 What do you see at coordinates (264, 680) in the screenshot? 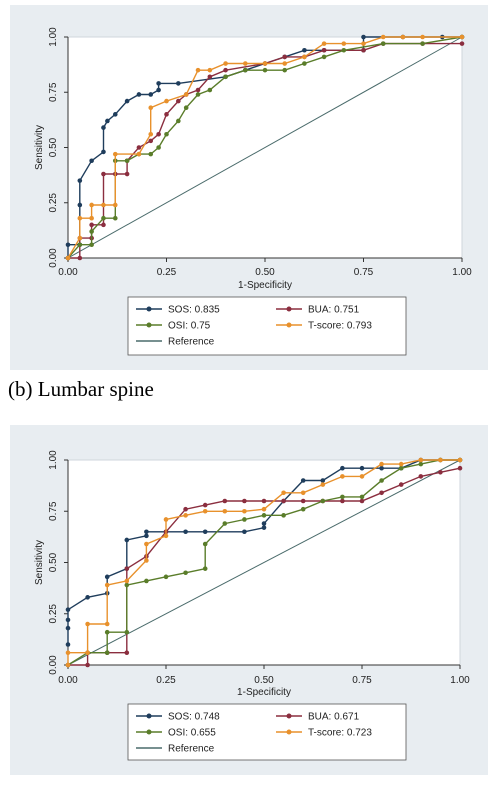
I see `chart2-x-tick-label: 0.50` at bounding box center [264, 680].